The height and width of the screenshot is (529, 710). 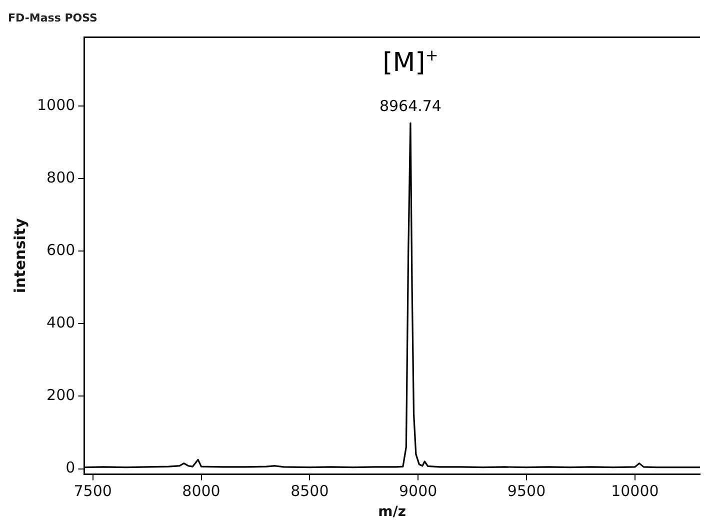 I want to click on annotation: 8964.74, so click(x=410, y=106).